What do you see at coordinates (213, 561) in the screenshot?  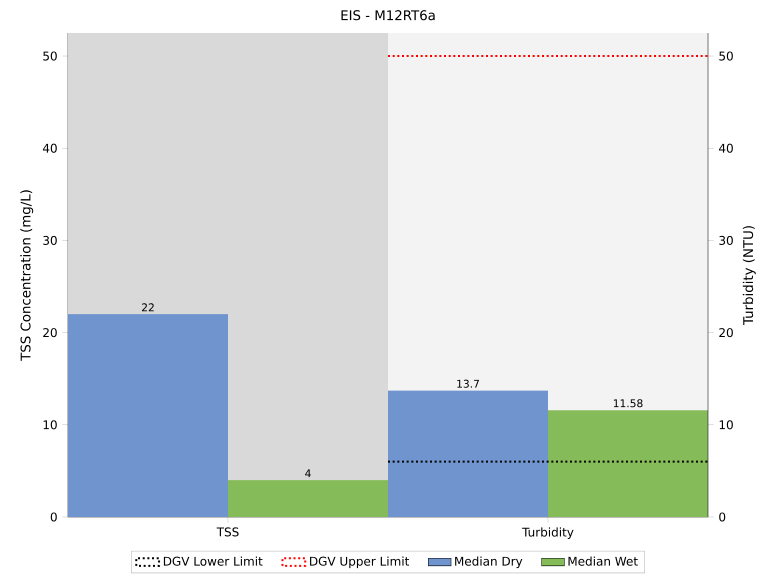 I see `legend-label: DGV Lower Limit` at bounding box center [213, 561].